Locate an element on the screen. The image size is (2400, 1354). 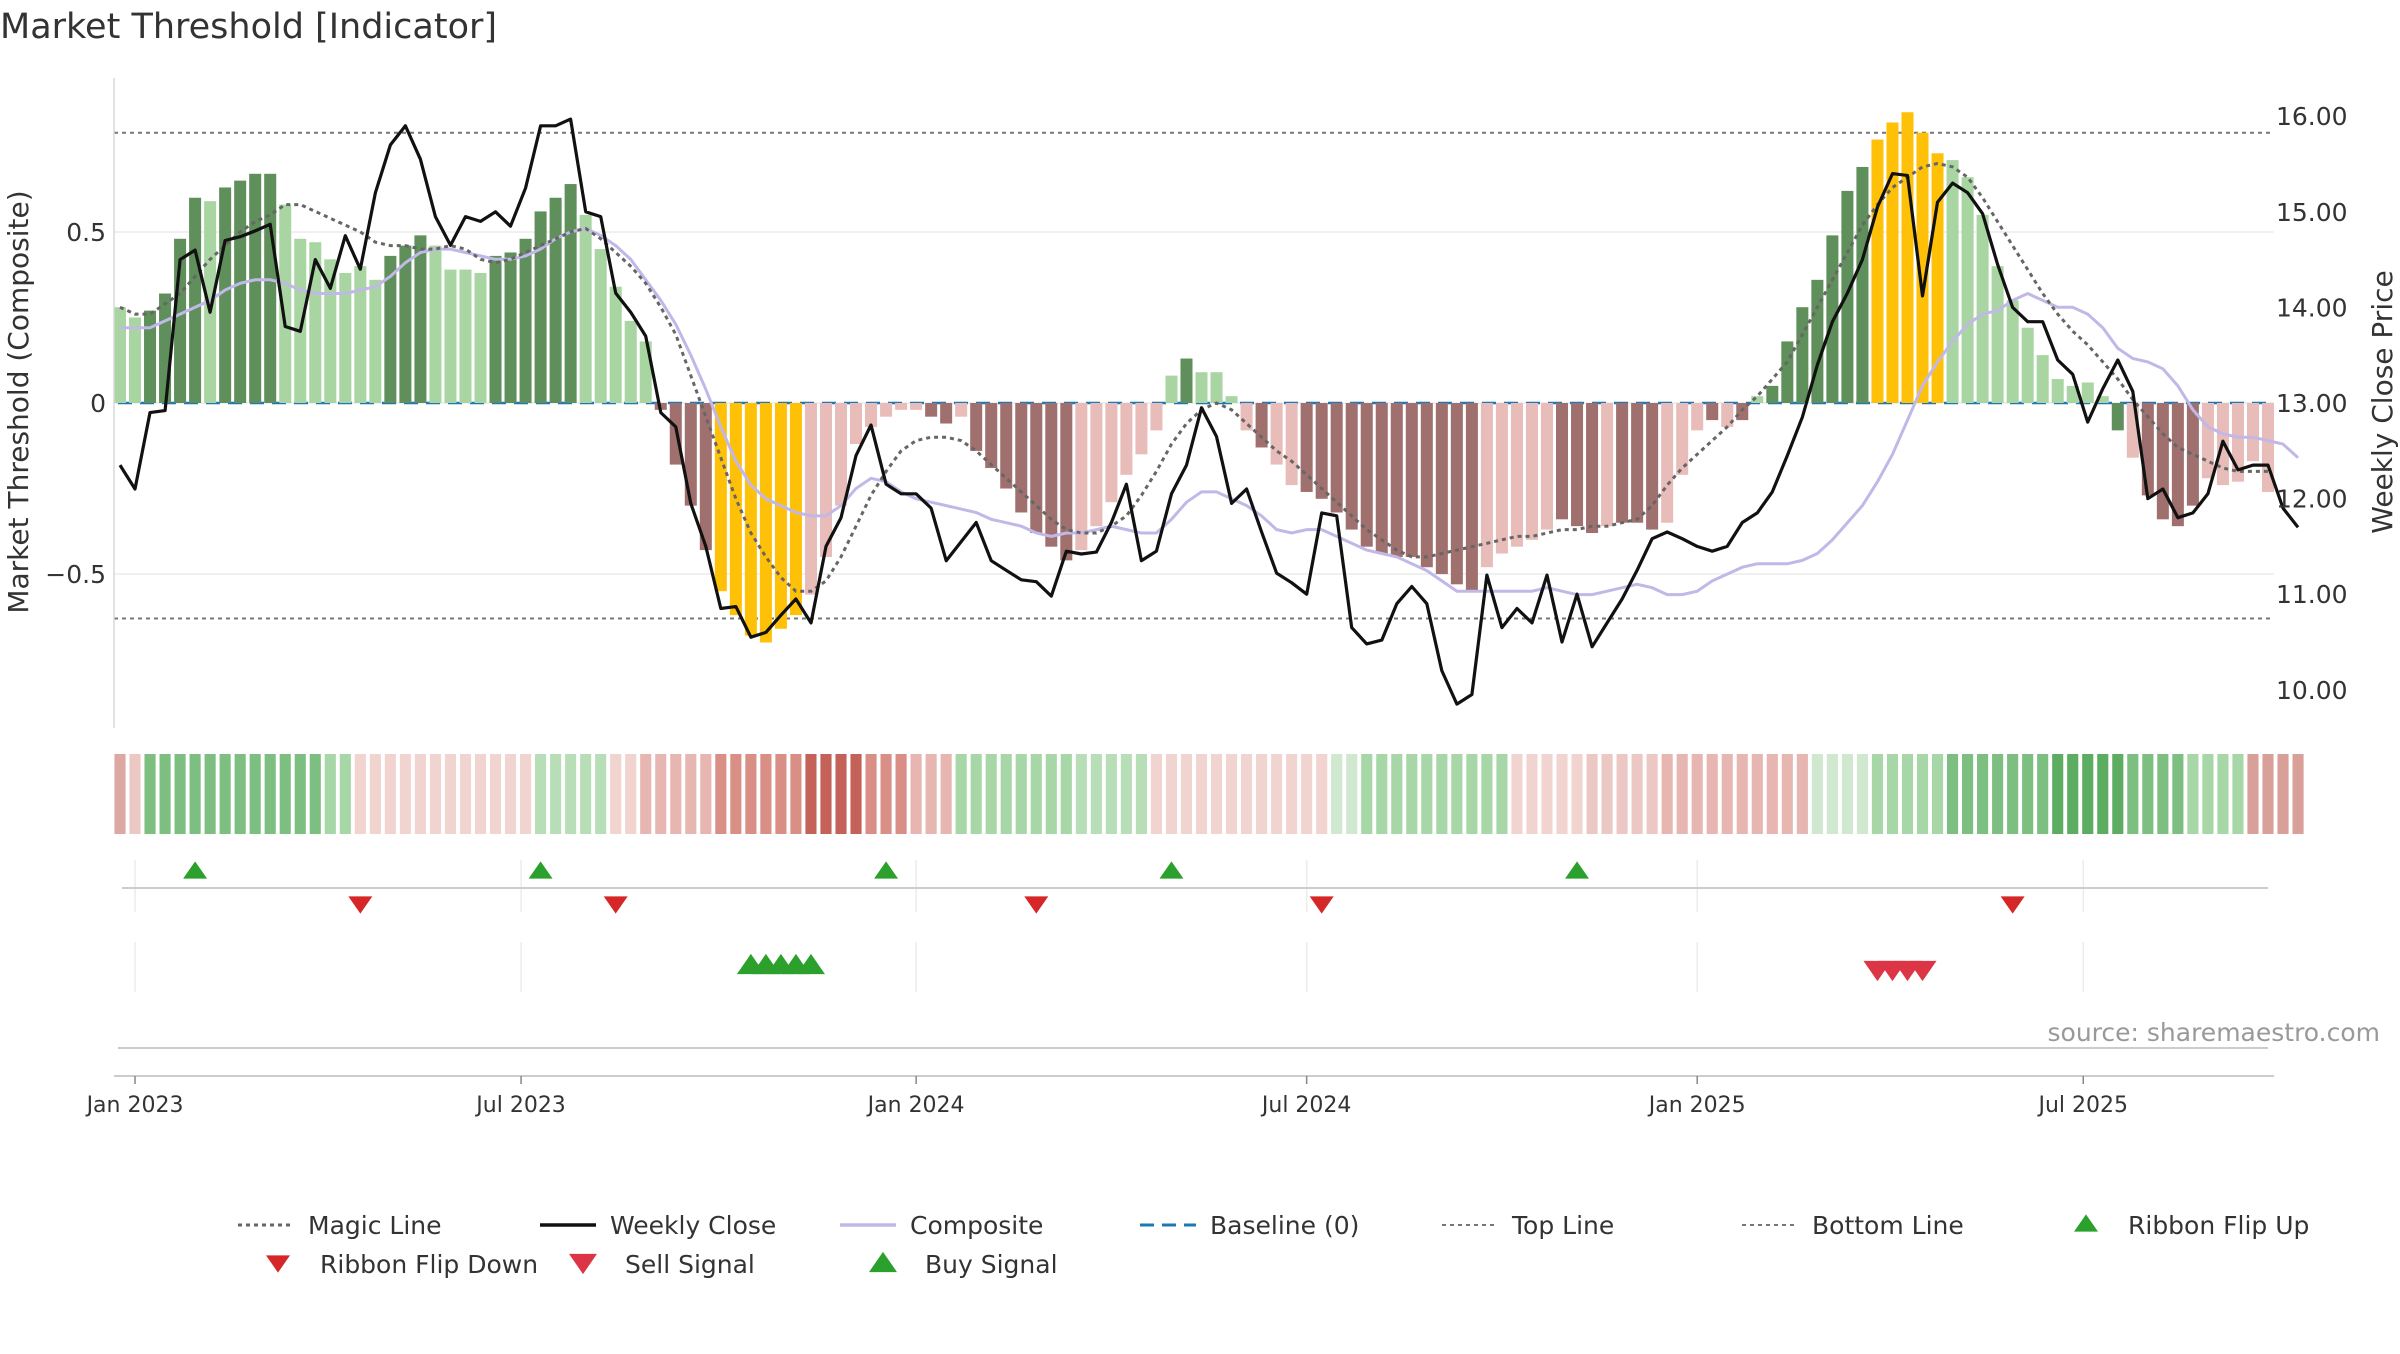
source-note: source: sharemaestro.com is located at coordinates (2214, 1032).